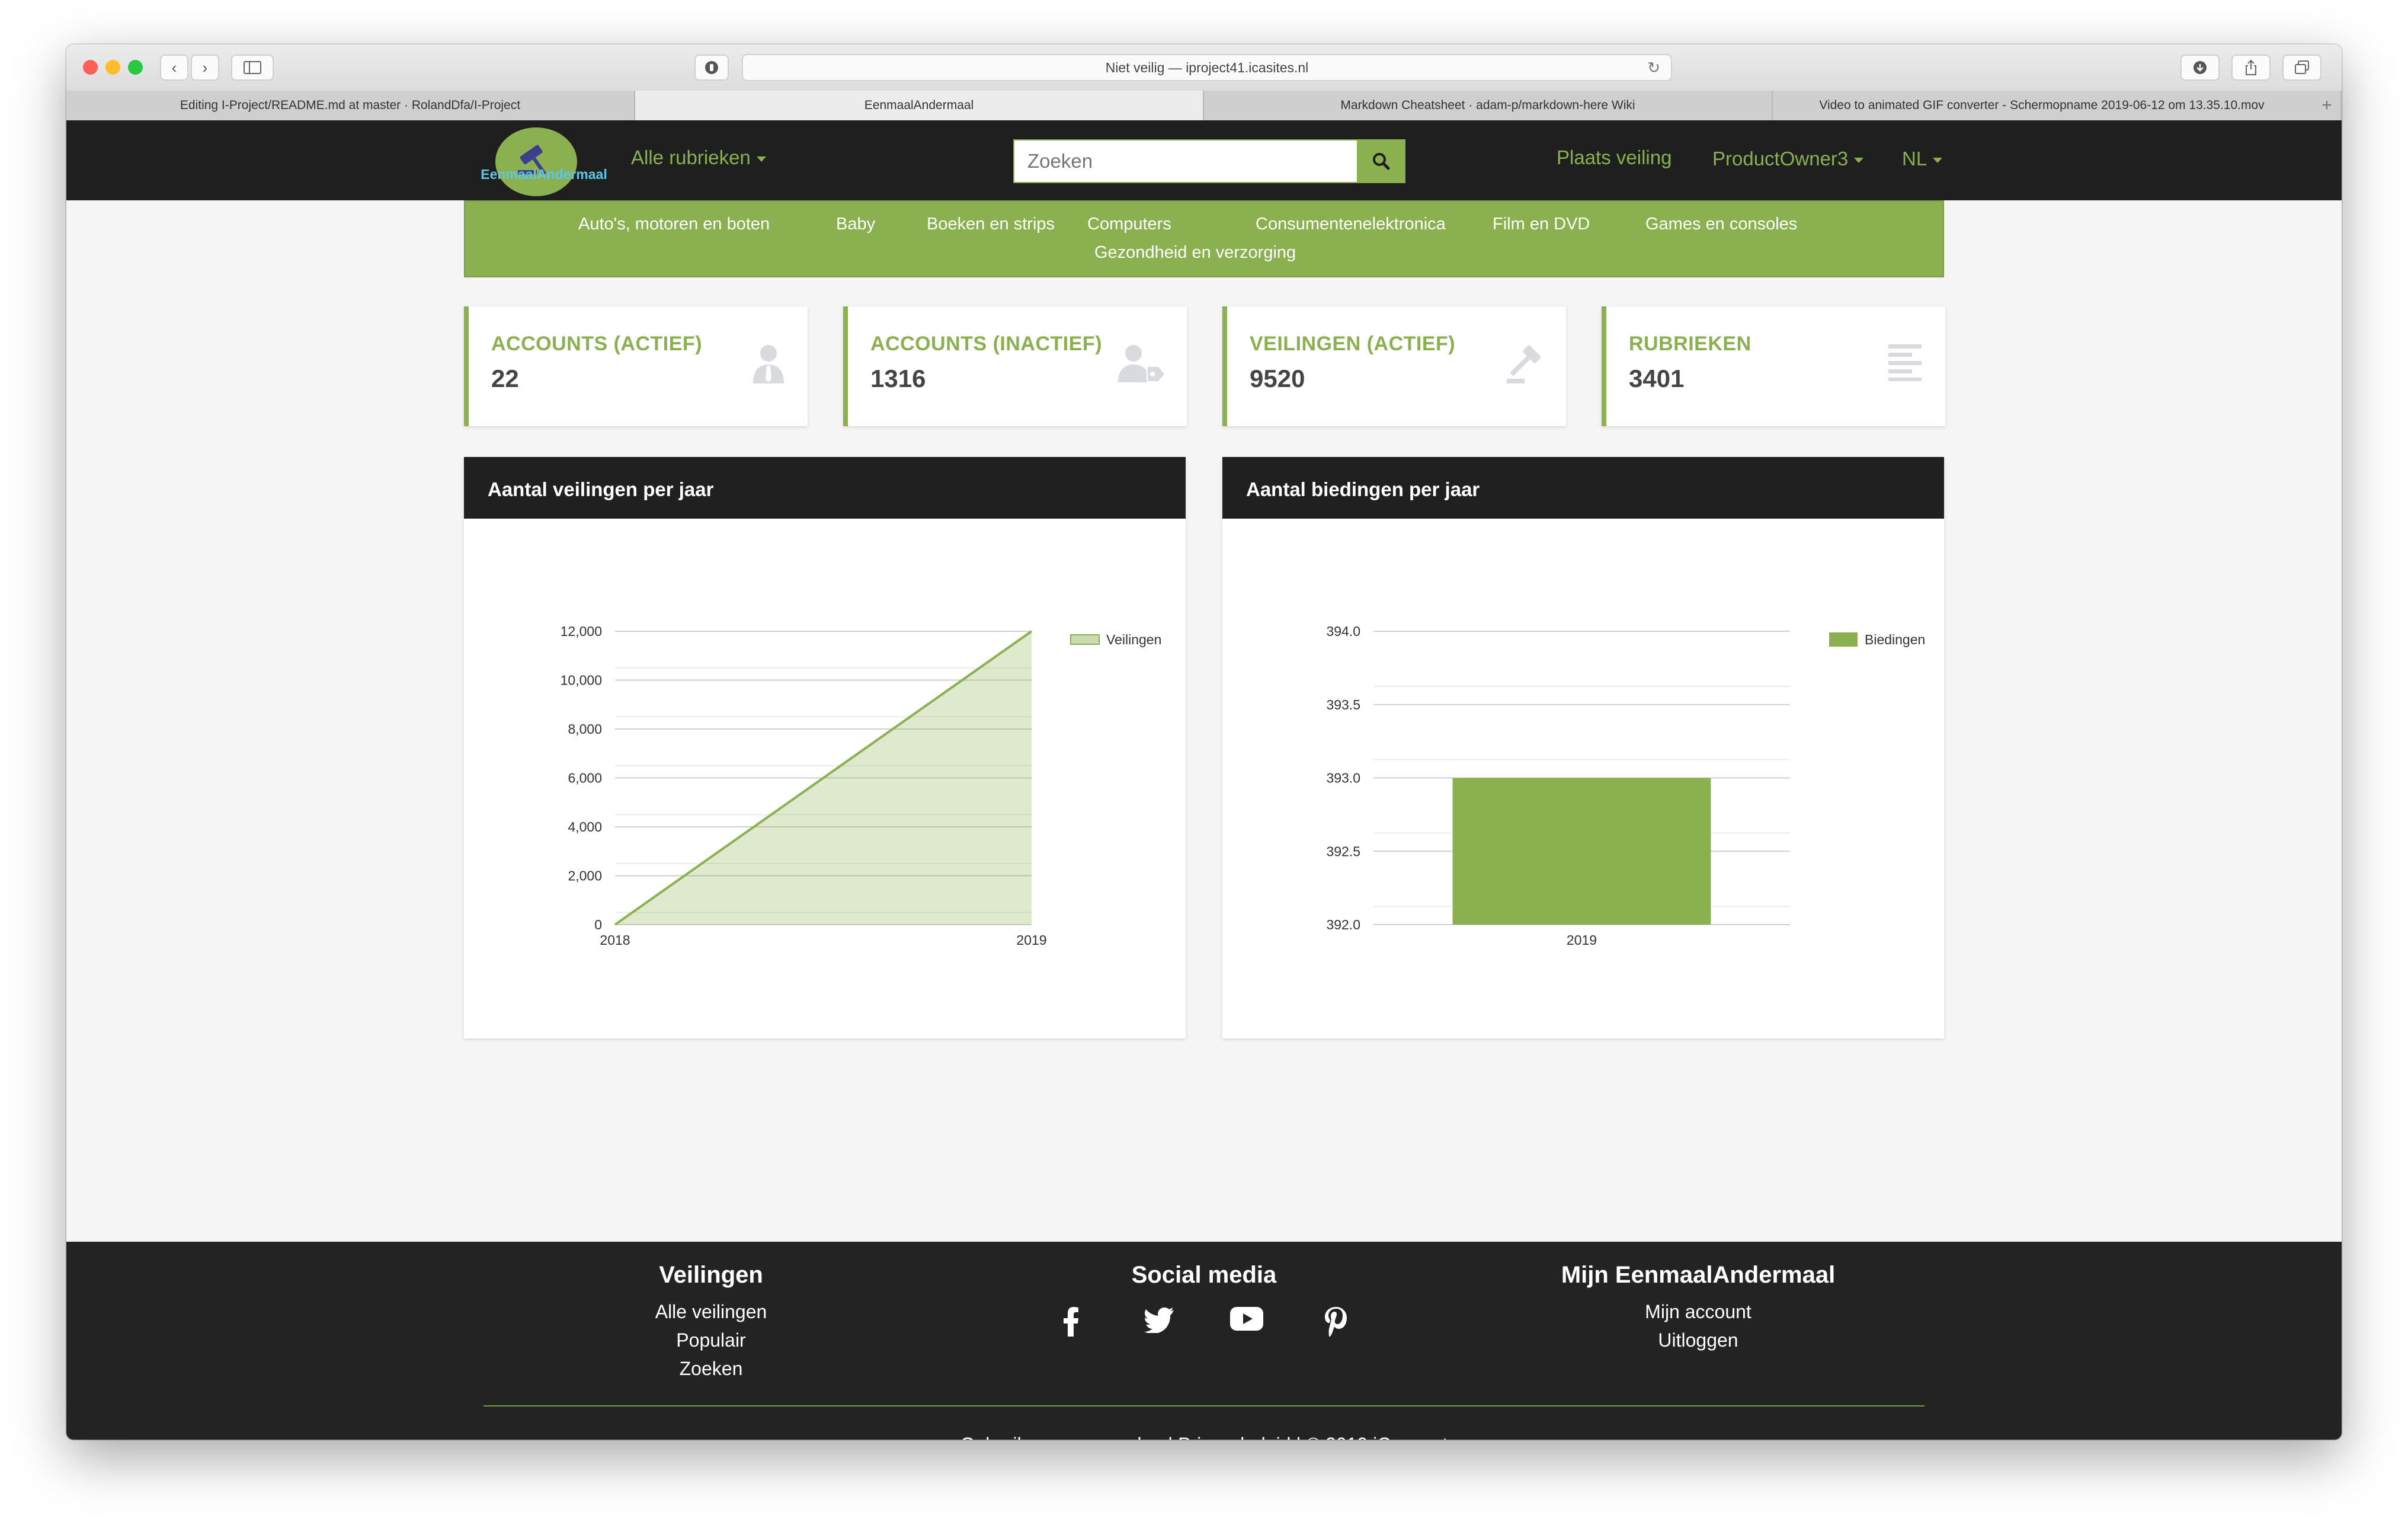 The width and height of the screenshot is (2408, 1528). Describe the element at coordinates (585, 876) in the screenshot. I see `y-tick-label: 2,000` at that location.